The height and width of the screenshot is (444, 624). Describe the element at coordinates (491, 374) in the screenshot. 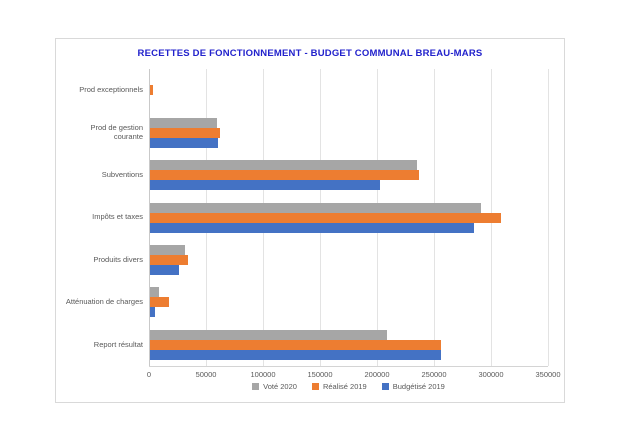

I see `x-tick-label: 300000` at that location.